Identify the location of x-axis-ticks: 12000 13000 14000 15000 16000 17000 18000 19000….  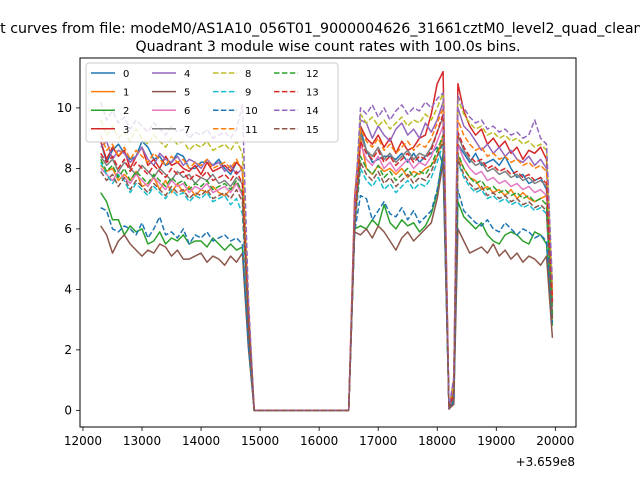
(319, 437).